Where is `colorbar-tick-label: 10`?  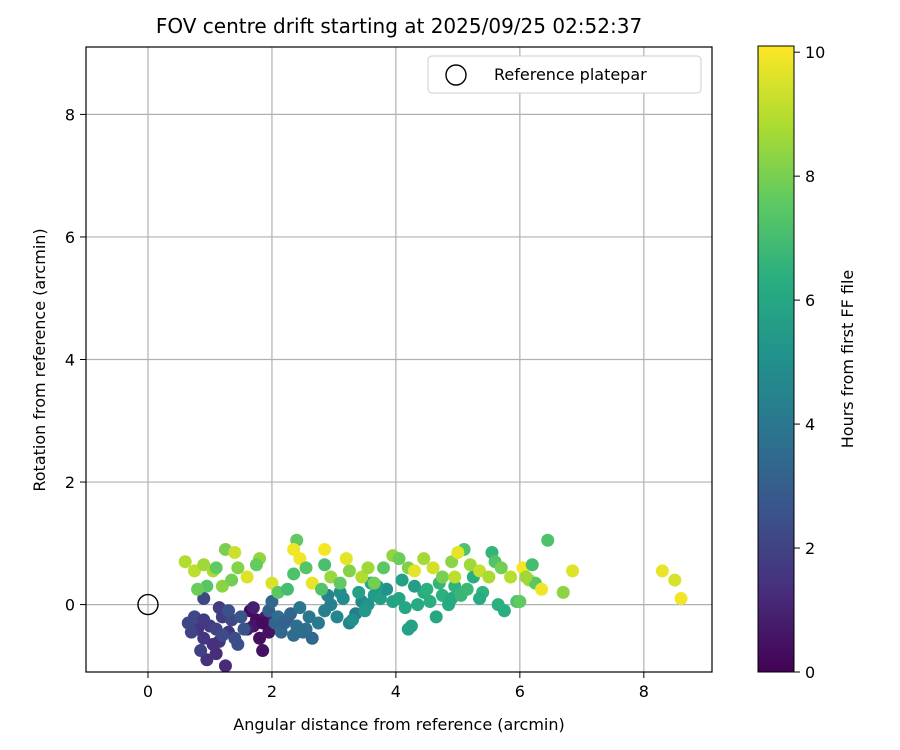 colorbar-tick-label: 10 is located at coordinates (815, 52).